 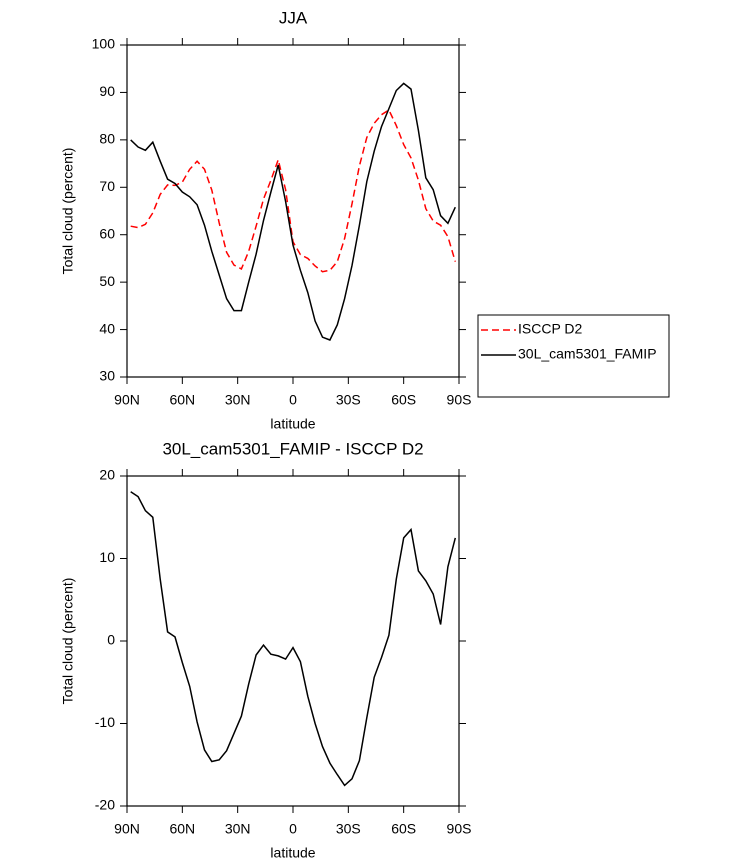 What do you see at coordinates (105, 805) in the screenshot?
I see `y-tick-label: -20` at bounding box center [105, 805].